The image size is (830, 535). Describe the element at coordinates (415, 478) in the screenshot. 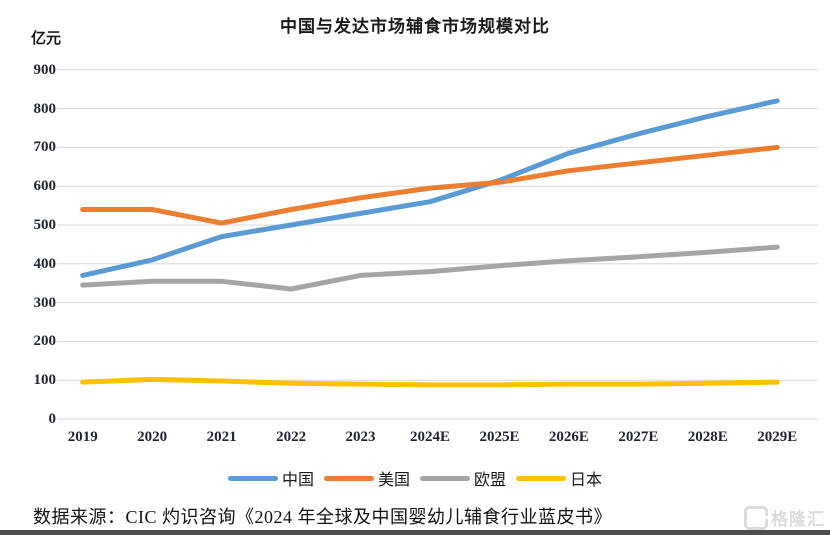

I see `chart-legend: 中国 美国 欧盟 日本` at that location.